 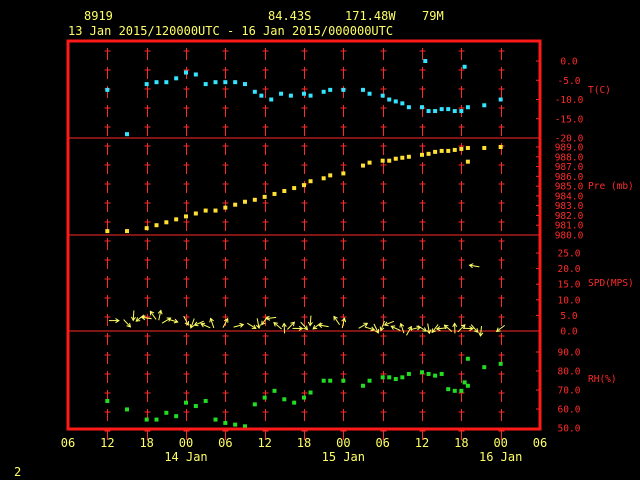 What do you see at coordinates (611, 186) in the screenshot?
I see `panel-label-pressure: Pre (mb)` at bounding box center [611, 186].